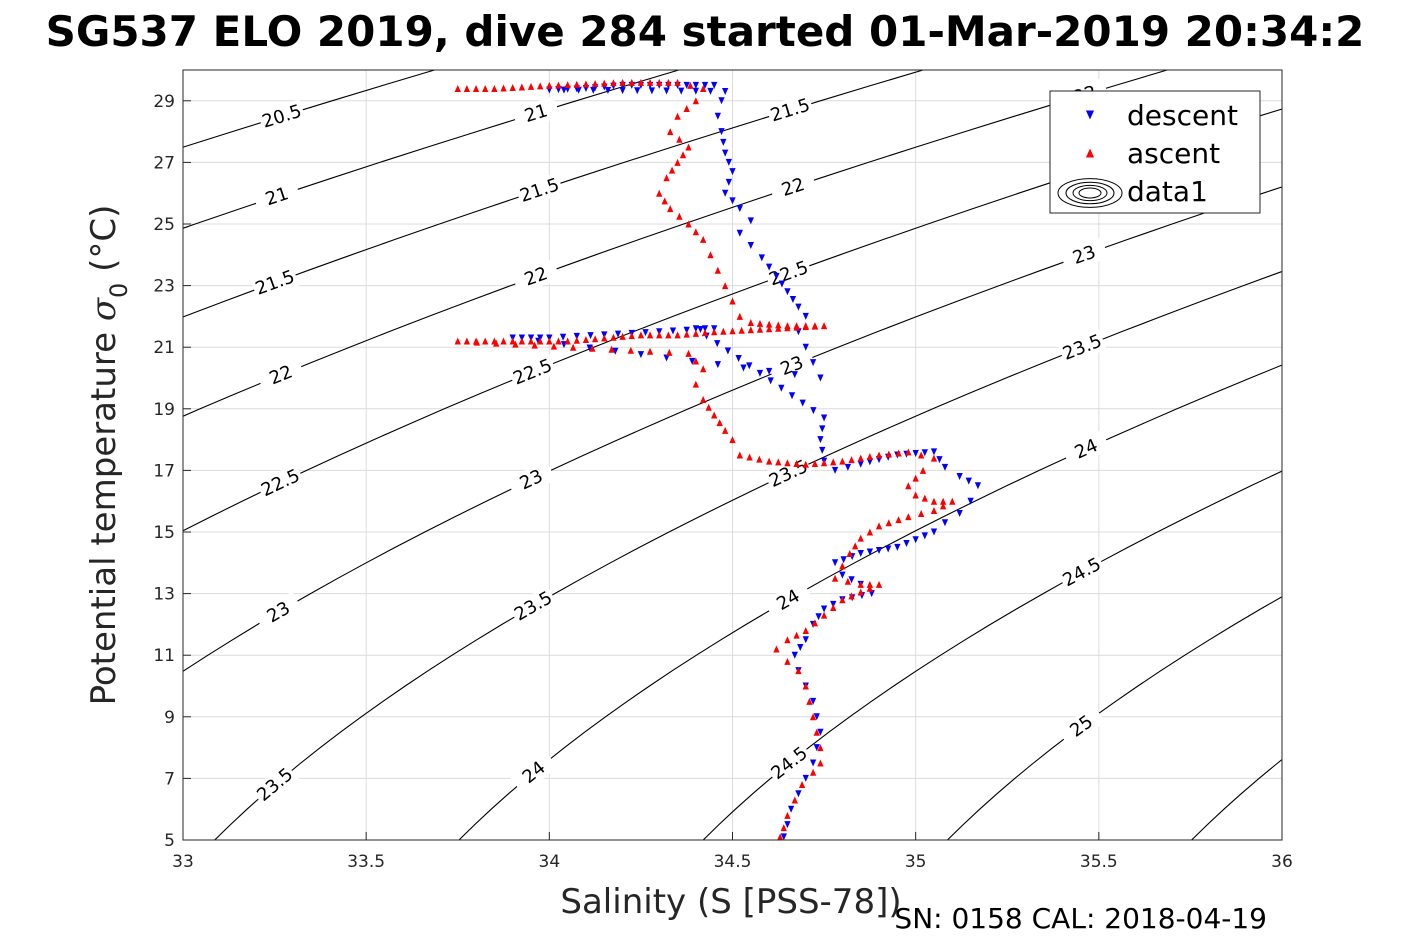  Describe the element at coordinates (164, 348) in the screenshot. I see `y-tick-label: 21` at that location.